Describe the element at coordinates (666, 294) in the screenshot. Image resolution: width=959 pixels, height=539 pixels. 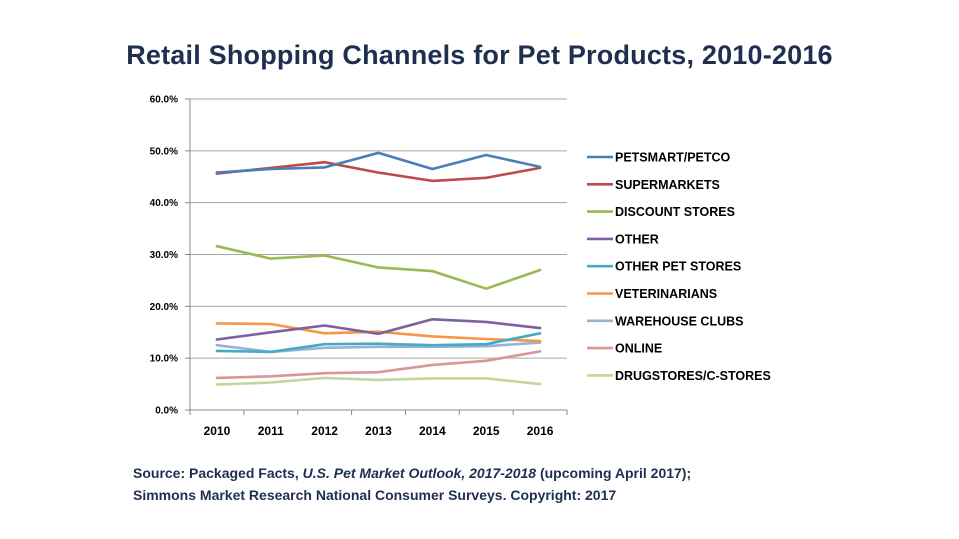
I see `legend-label: VETERINARIANS` at that location.